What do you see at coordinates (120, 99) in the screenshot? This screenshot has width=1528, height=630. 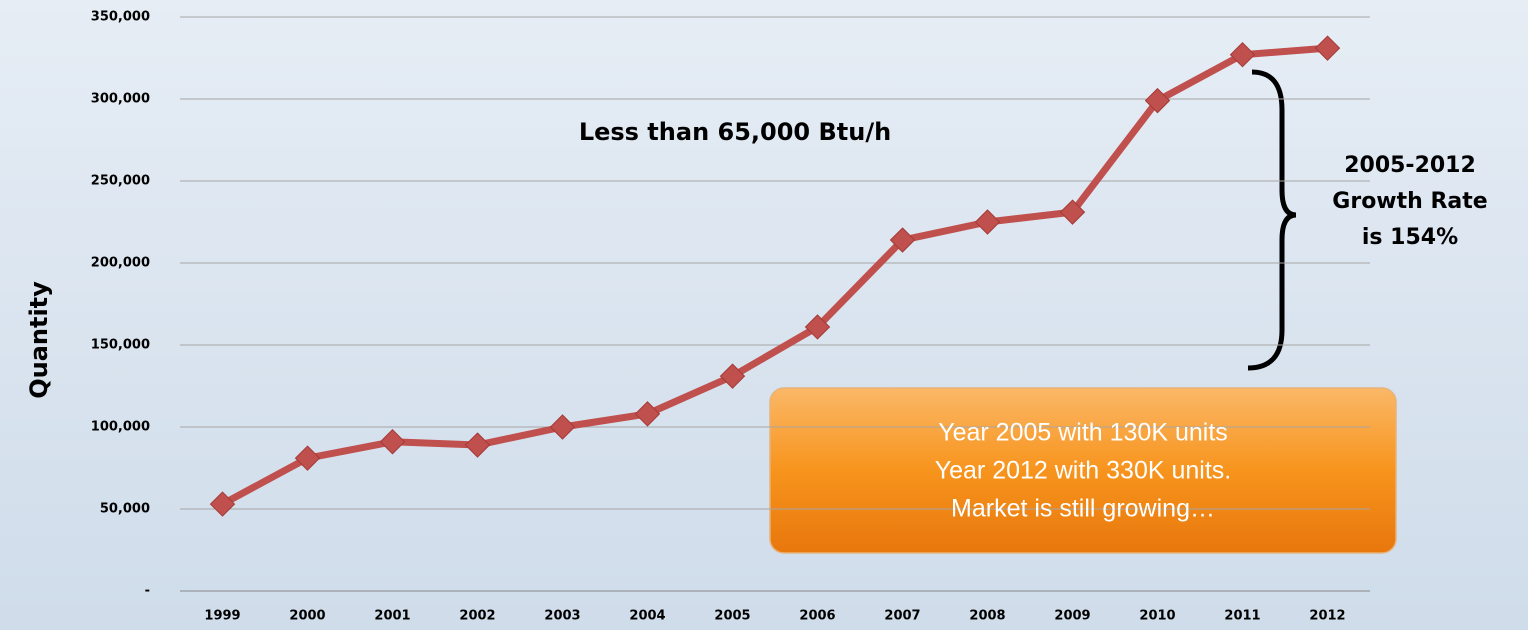 I see `y-tick-label: 300,000` at bounding box center [120, 99].